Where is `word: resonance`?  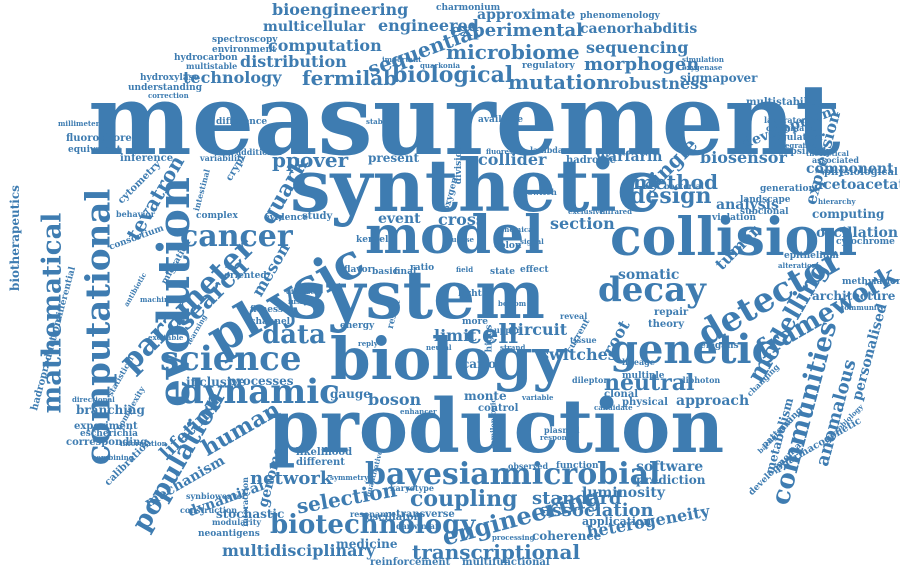 word: resonance is located at coordinates (373, 514).